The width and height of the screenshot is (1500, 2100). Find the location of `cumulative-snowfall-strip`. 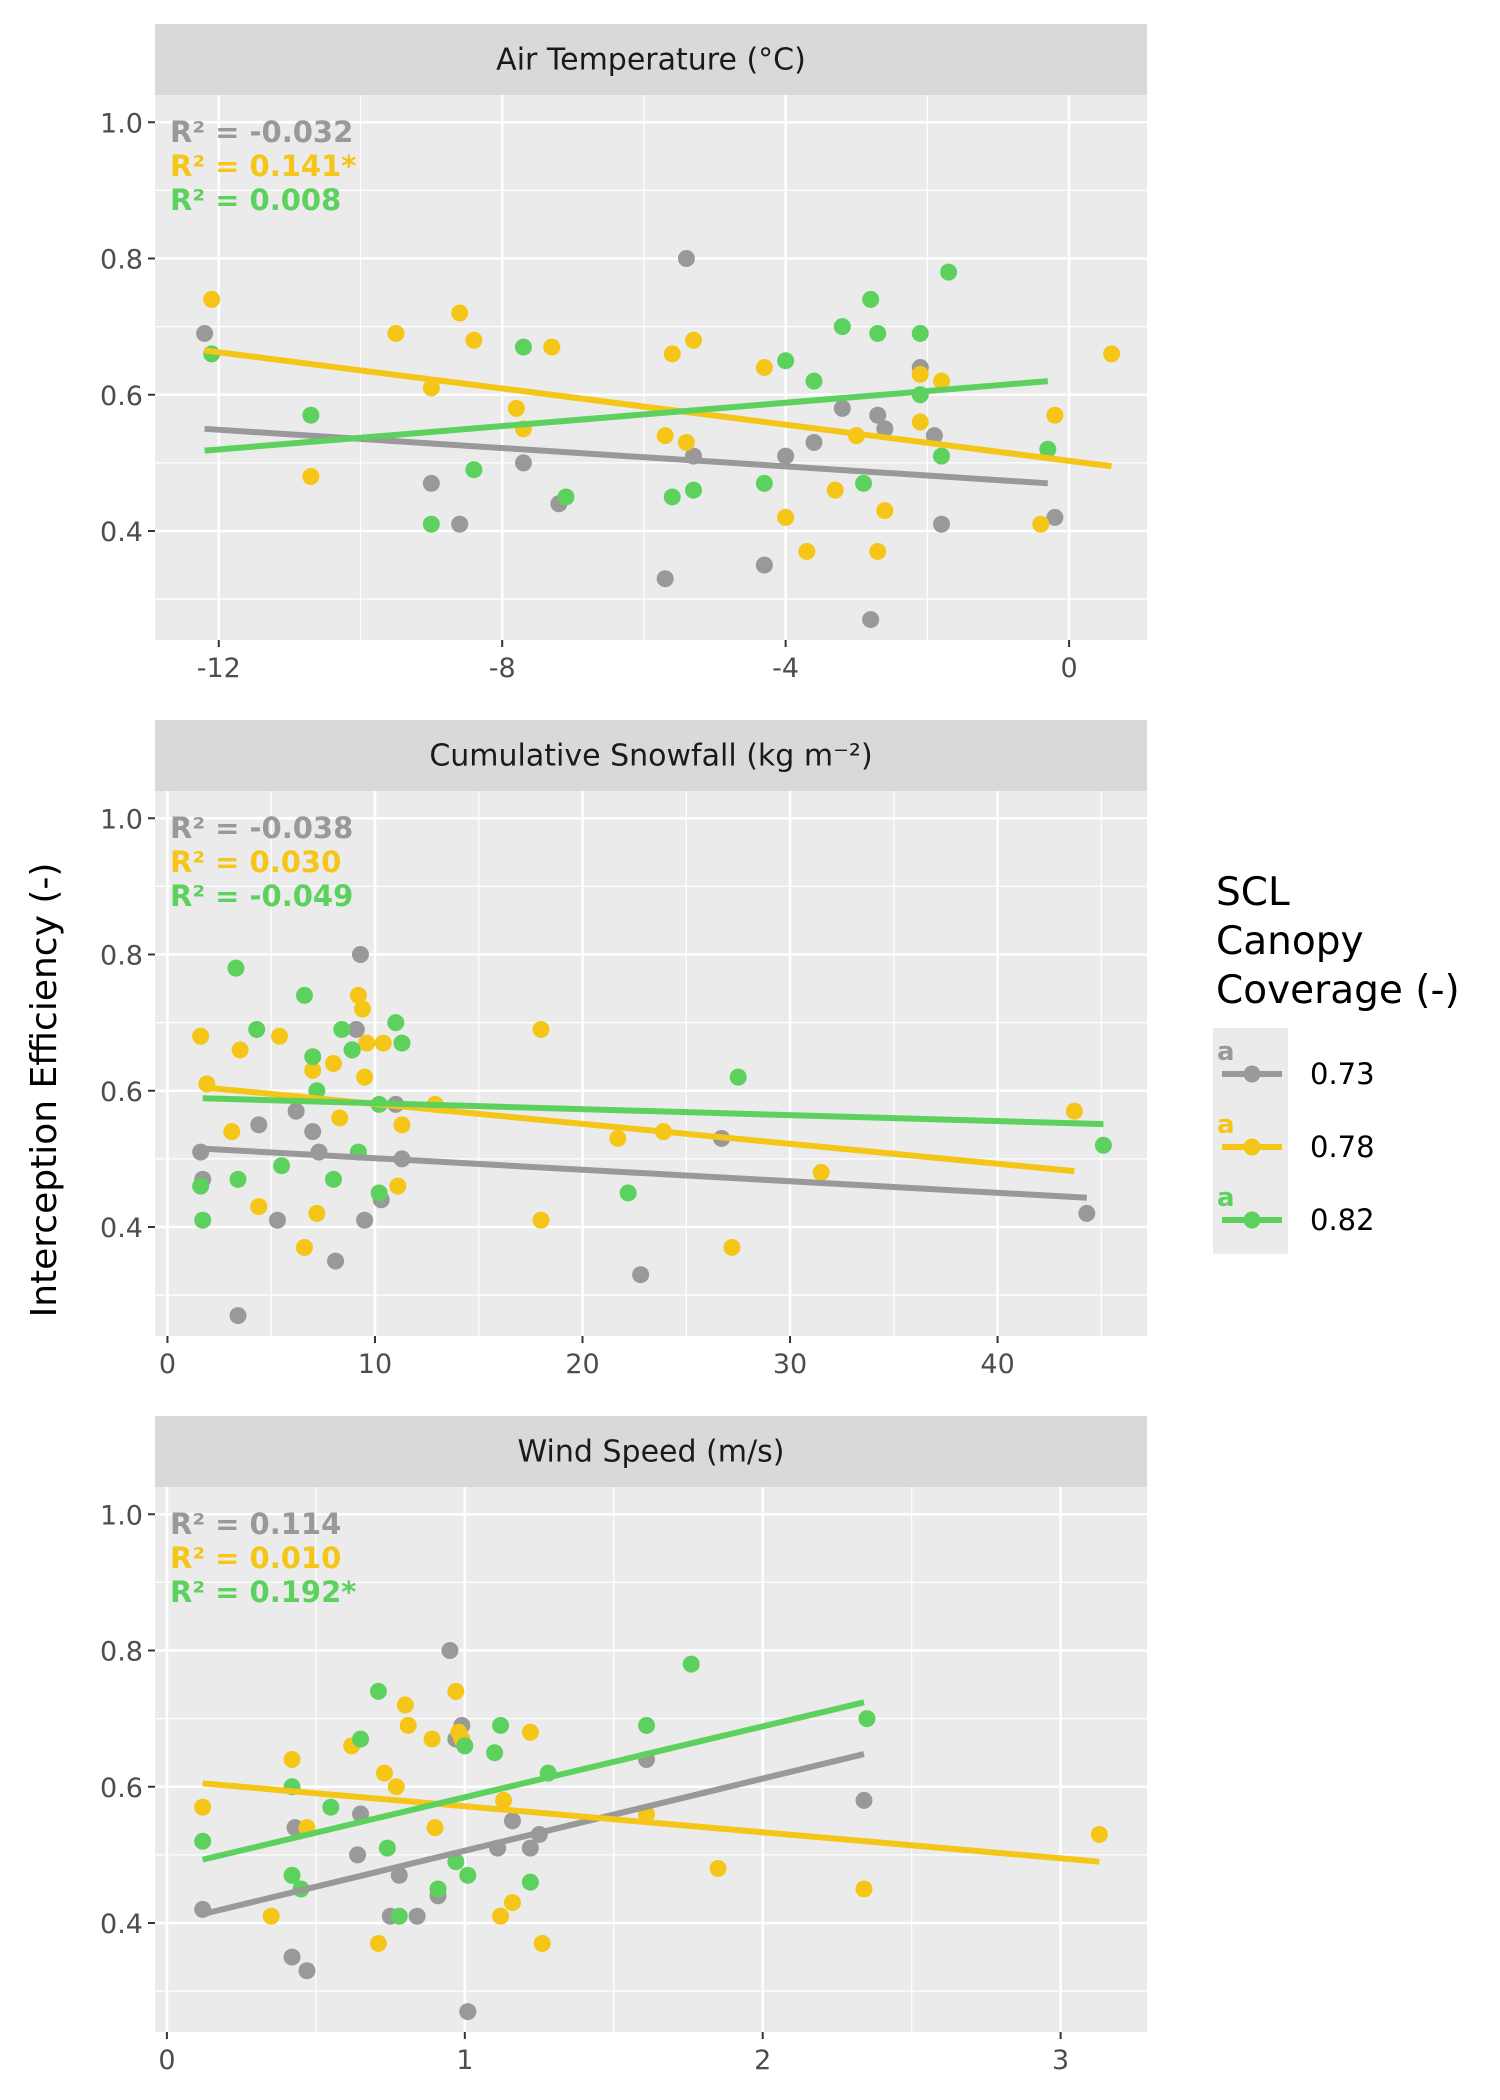

cumulative-snowfall-strip is located at coordinates (651, 755).